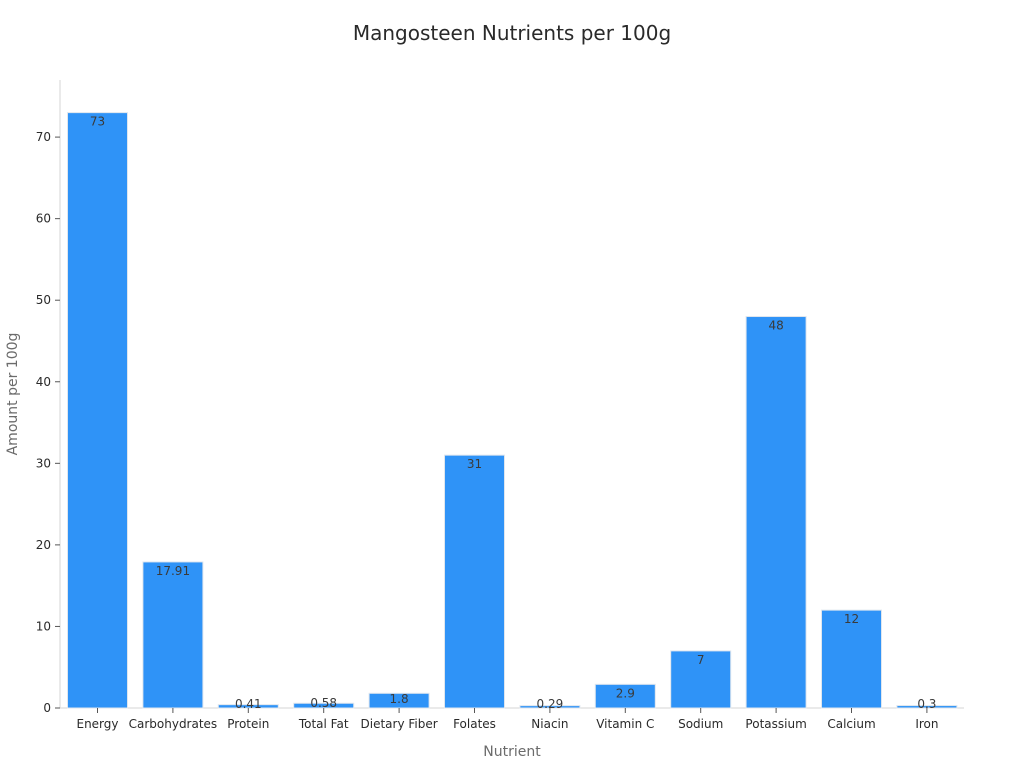  What do you see at coordinates (47, 708) in the screenshot?
I see `y-tick-label: 0` at bounding box center [47, 708].